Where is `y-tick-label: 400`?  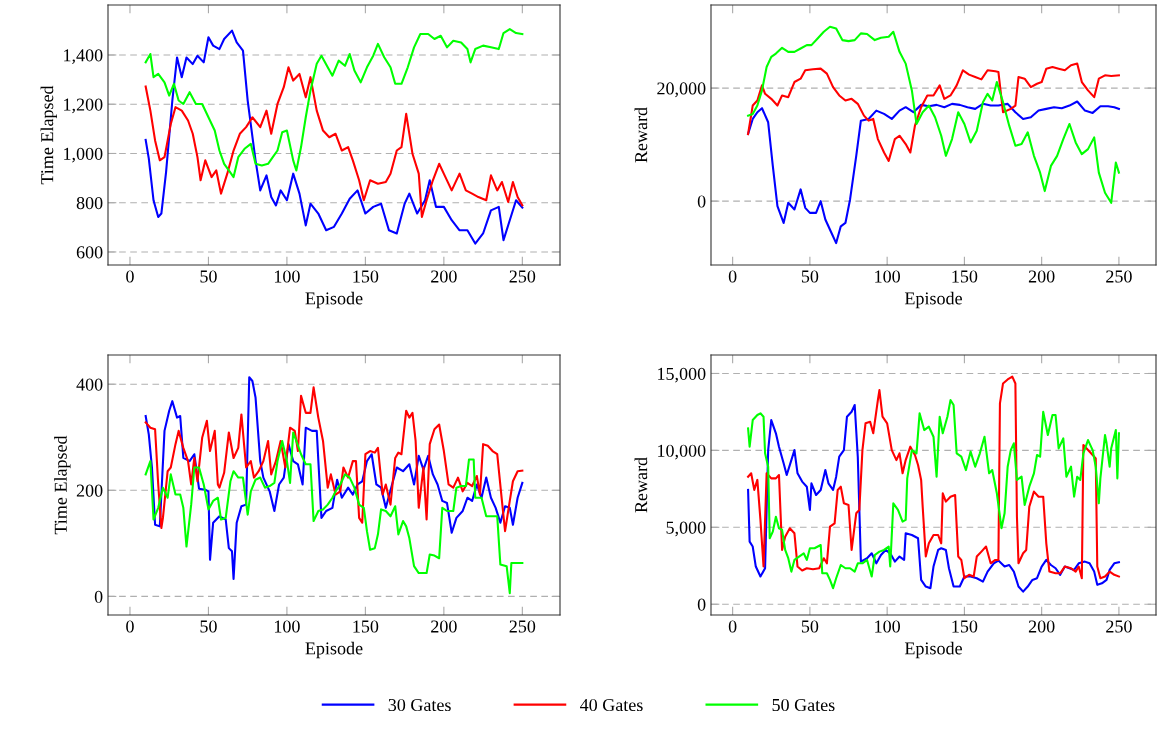
y-tick-label: 400 is located at coordinates (89, 384).